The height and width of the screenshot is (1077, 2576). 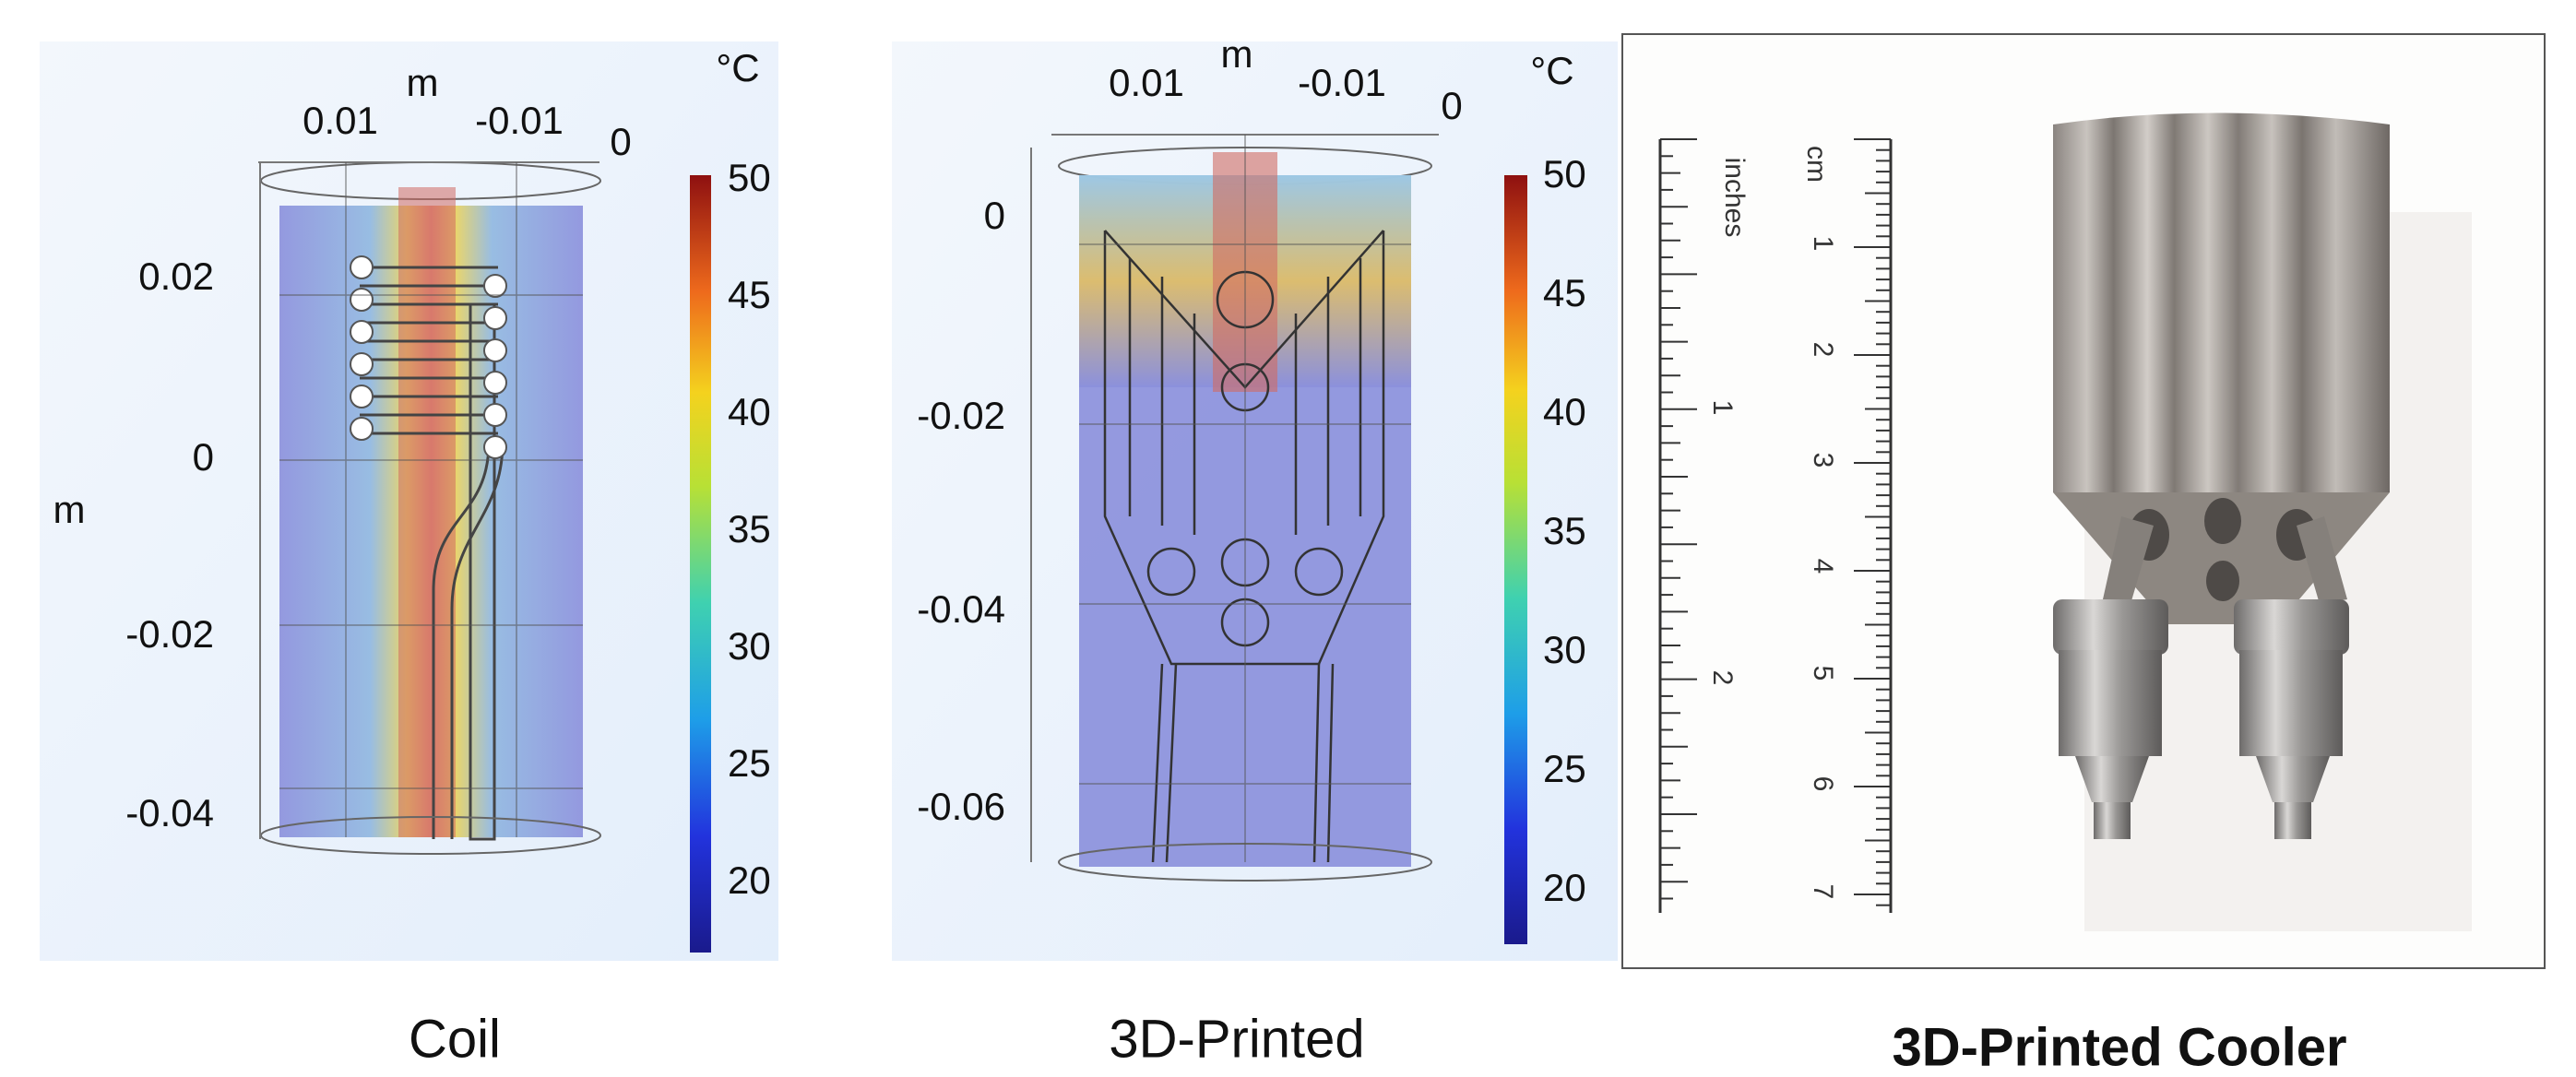 I want to click on ruler-label: inches, so click(x=1734, y=198).